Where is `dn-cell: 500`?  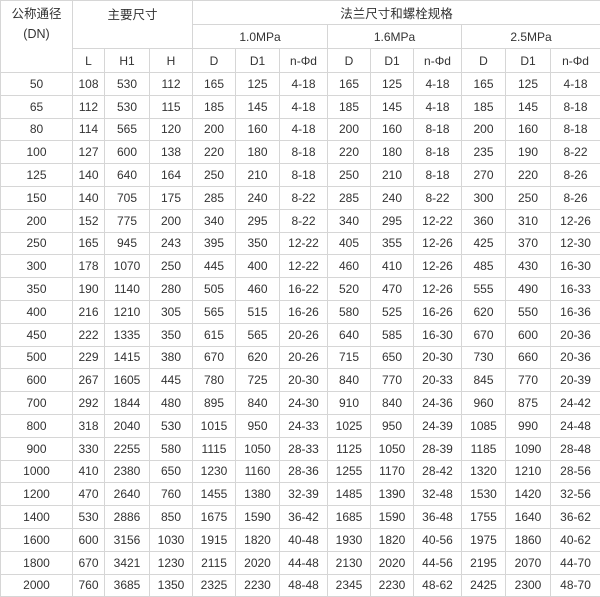
dn-cell: 500 is located at coordinates (36, 357).